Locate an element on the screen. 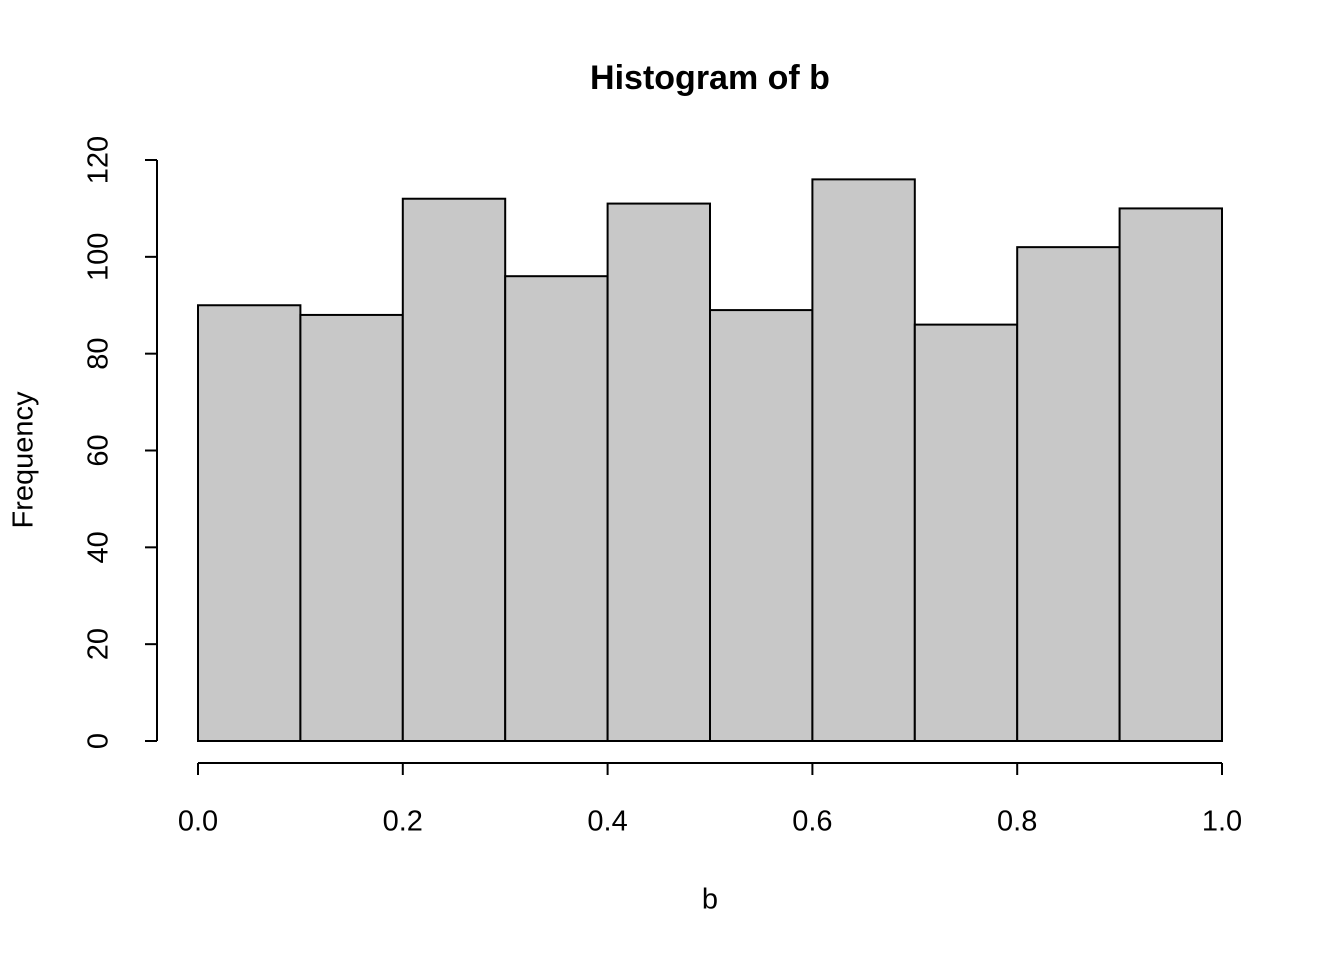 The height and width of the screenshot is (960, 1344). chart-title: Histogram of b is located at coordinates (710, 78).